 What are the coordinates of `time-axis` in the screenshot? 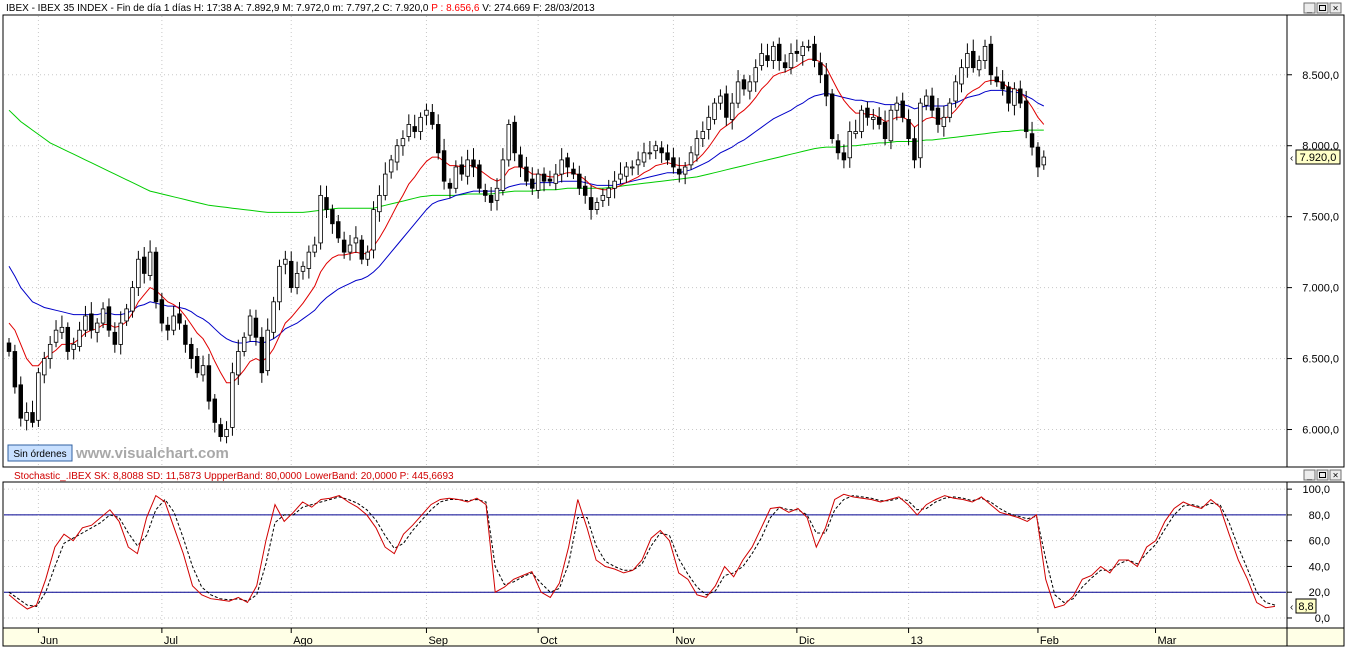 It's located at (645, 637).